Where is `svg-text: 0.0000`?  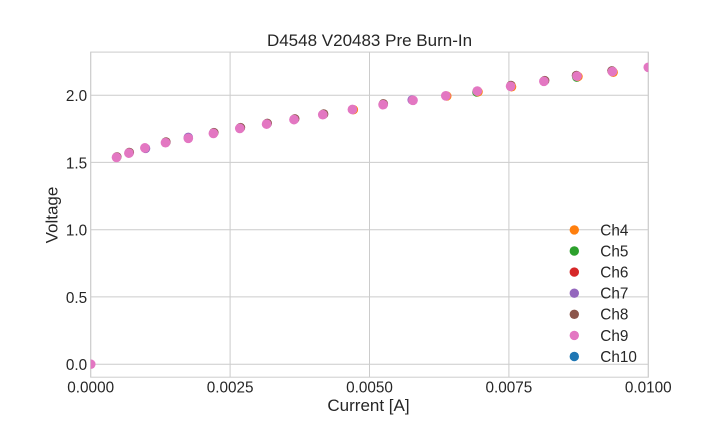 svg-text: 0.0000 is located at coordinates (90, 388).